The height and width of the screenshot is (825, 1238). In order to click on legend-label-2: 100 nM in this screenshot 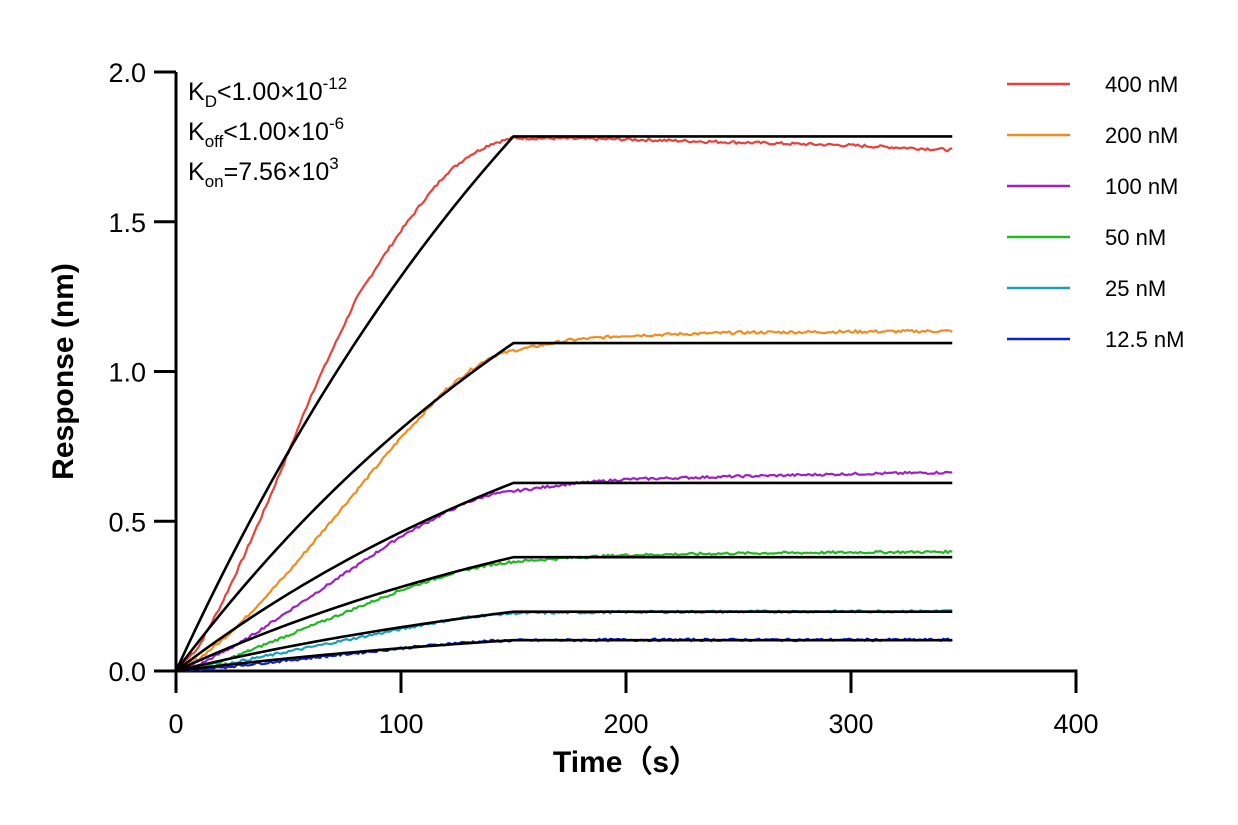, I will do `click(1141, 186)`.